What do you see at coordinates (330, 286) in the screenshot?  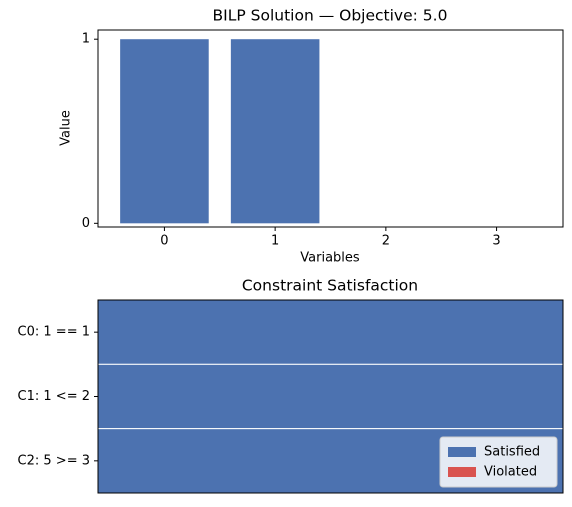 I see `chart-title: Constraint Satisfaction` at bounding box center [330, 286].